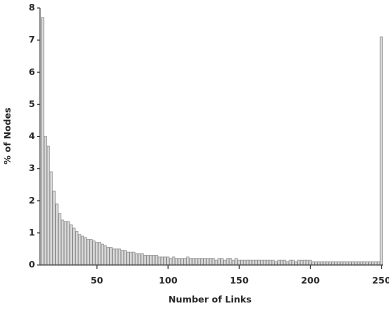 This screenshot has height=310, width=389. What do you see at coordinates (168, 282) in the screenshot?
I see `x-tick-label: 100` at bounding box center [168, 282].